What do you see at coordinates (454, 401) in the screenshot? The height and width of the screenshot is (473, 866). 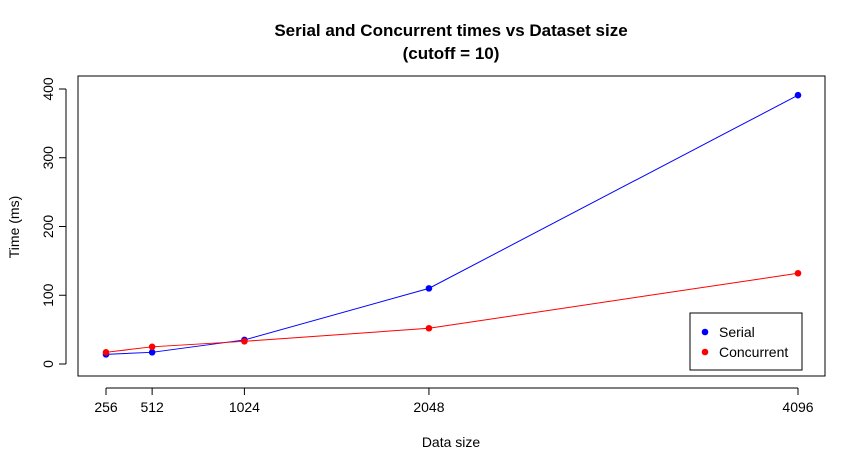 I see `x-axis: 256 512 1024 2048 4096` at bounding box center [454, 401].